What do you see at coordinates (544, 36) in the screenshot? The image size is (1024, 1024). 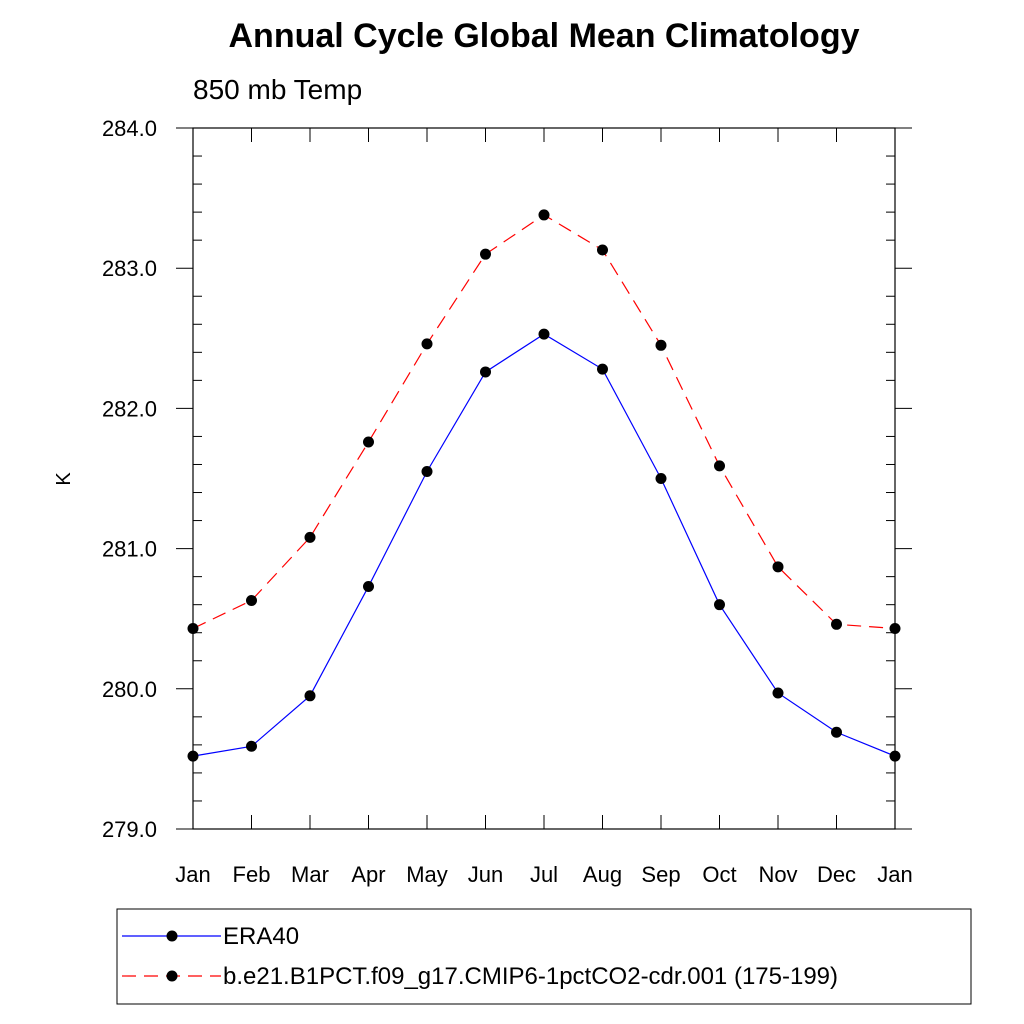 I see `chart-title: Annual Cycle Global Mean Climatology` at bounding box center [544, 36].